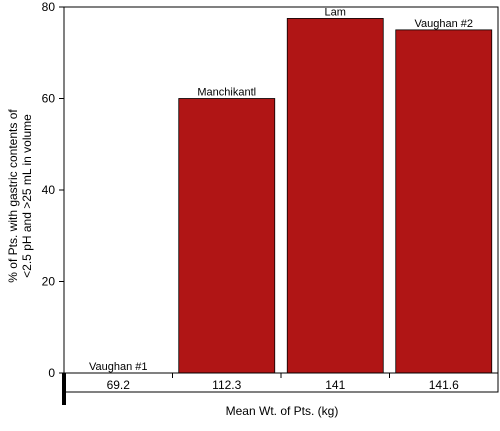 The image size is (500, 431). What do you see at coordinates (49, 99) in the screenshot?
I see `y-tick-label: 60` at bounding box center [49, 99].